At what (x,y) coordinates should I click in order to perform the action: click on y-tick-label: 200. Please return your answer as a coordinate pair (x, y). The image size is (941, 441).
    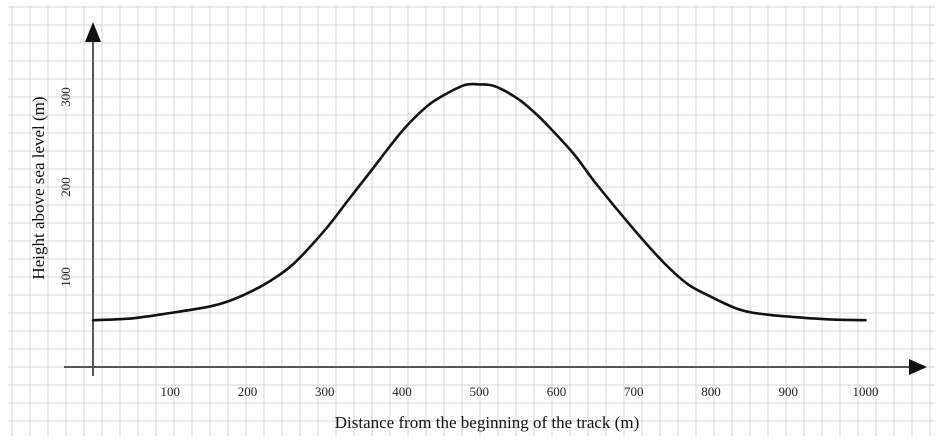
    Looking at the image, I should click on (65, 187).